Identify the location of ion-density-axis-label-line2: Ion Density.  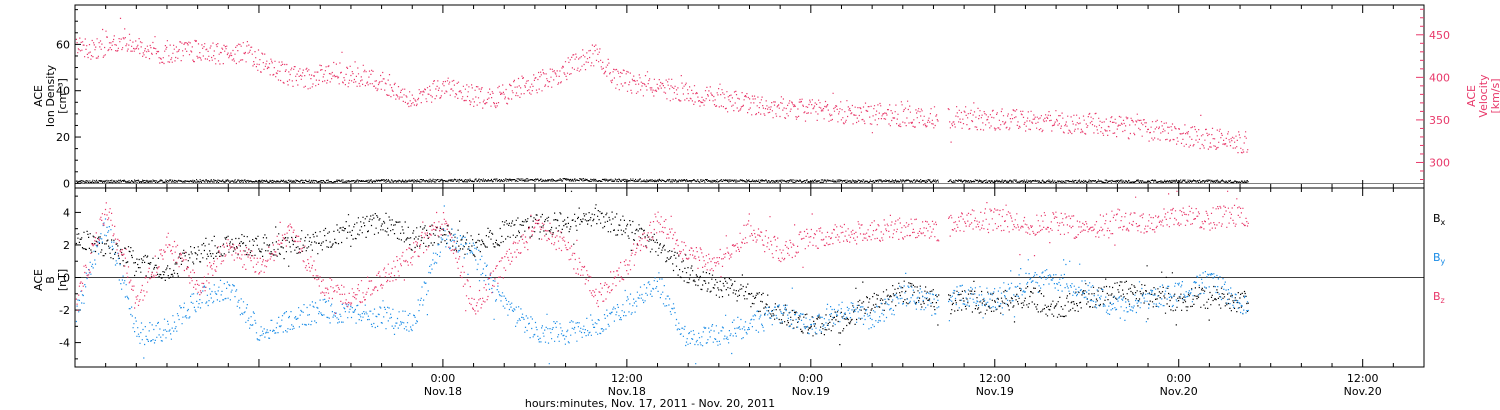
(50, 95).